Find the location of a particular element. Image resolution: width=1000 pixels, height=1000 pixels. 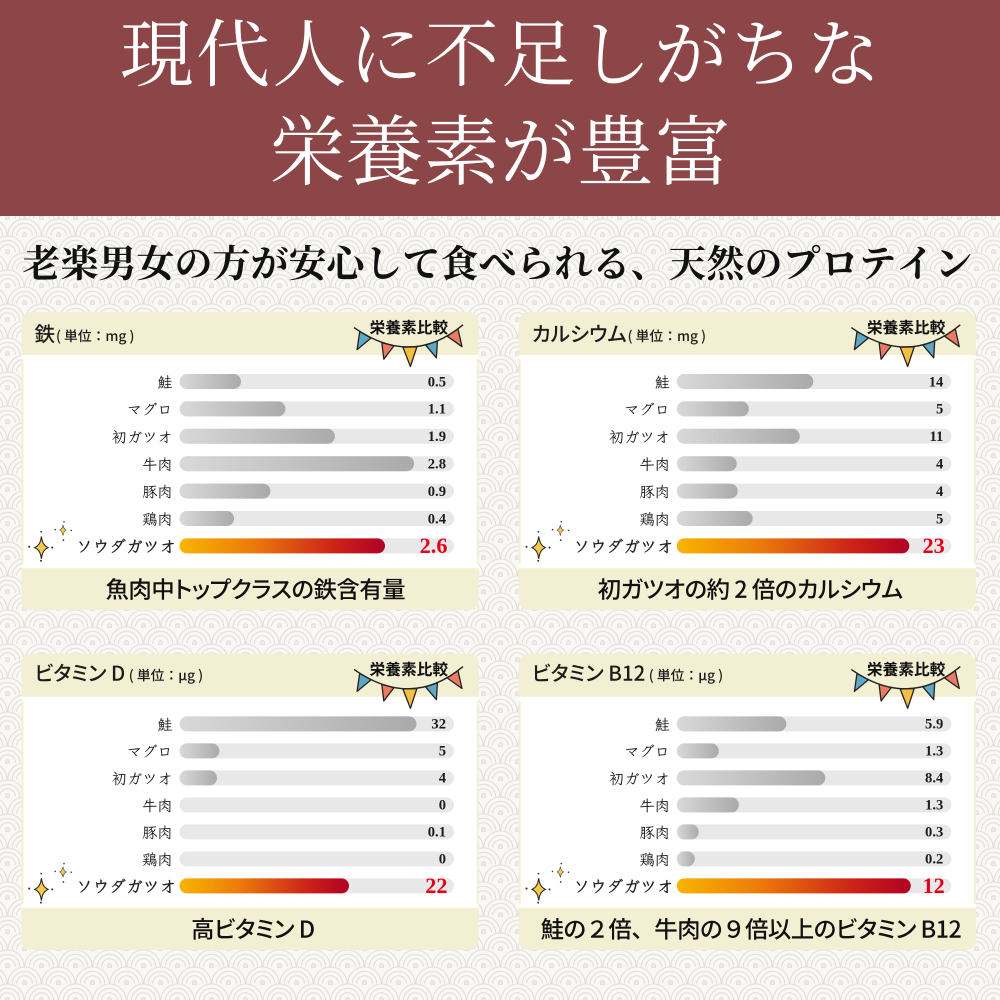

svg-text: 0.1 is located at coordinates (437, 833).